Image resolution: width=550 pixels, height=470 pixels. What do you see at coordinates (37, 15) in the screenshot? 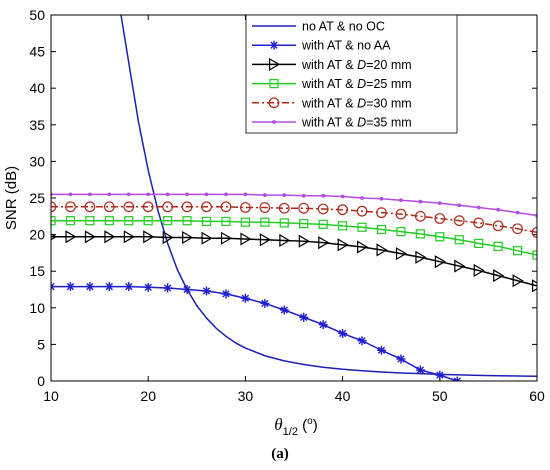
I see `y-tick-label: 50` at bounding box center [37, 15].